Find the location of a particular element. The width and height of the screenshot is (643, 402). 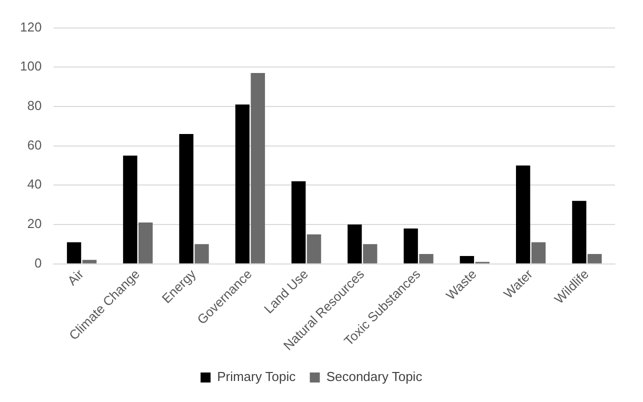

x-tick-label: Air is located at coordinates (75, 277).